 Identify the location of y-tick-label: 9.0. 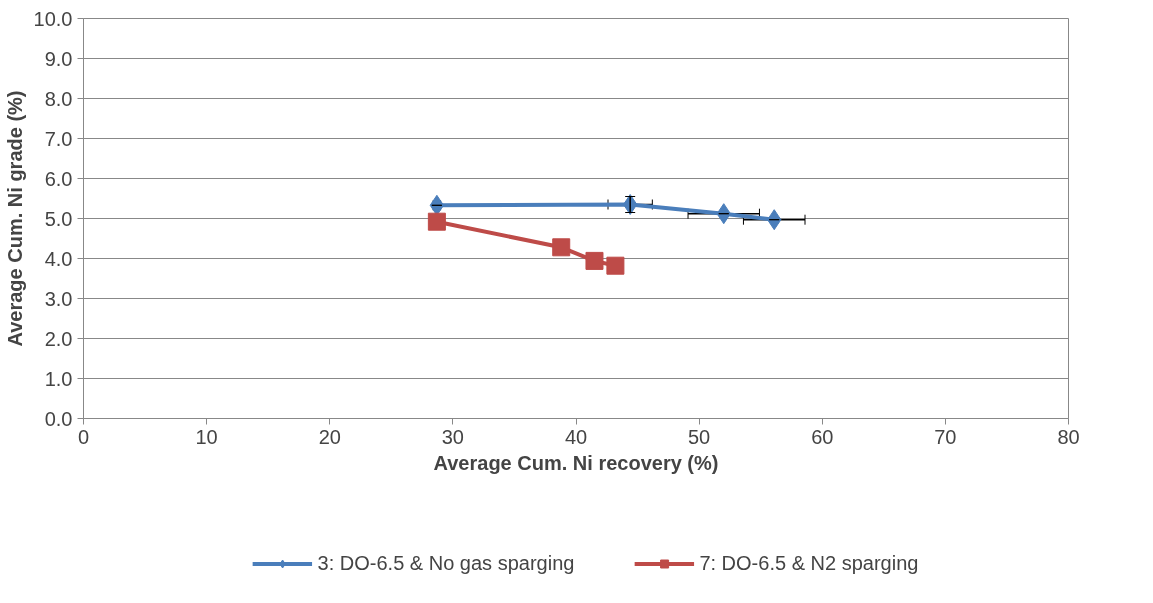
(58, 58).